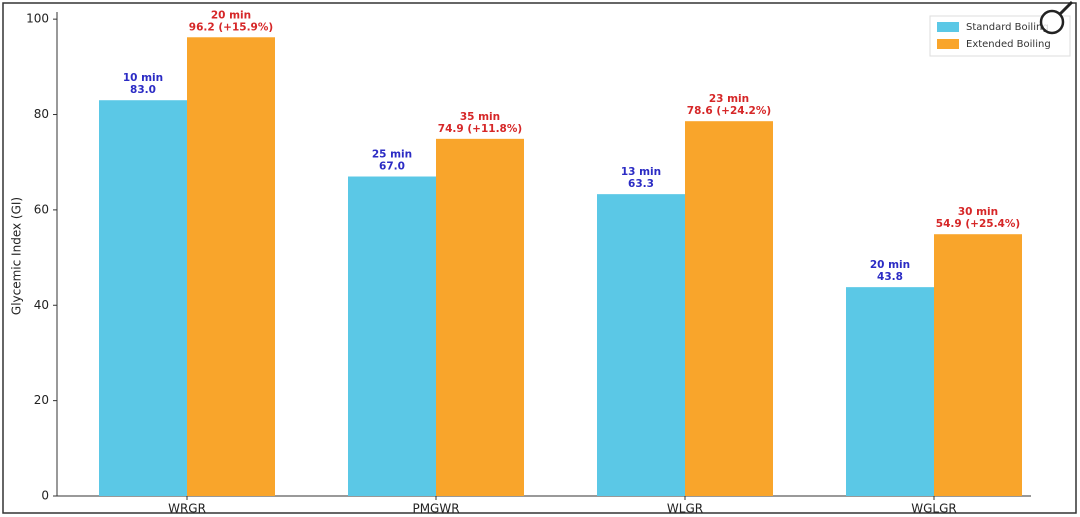 This screenshot has height=517, width=1080. Describe the element at coordinates (890, 277) in the screenshot. I see `value-label: 43.8` at that location.